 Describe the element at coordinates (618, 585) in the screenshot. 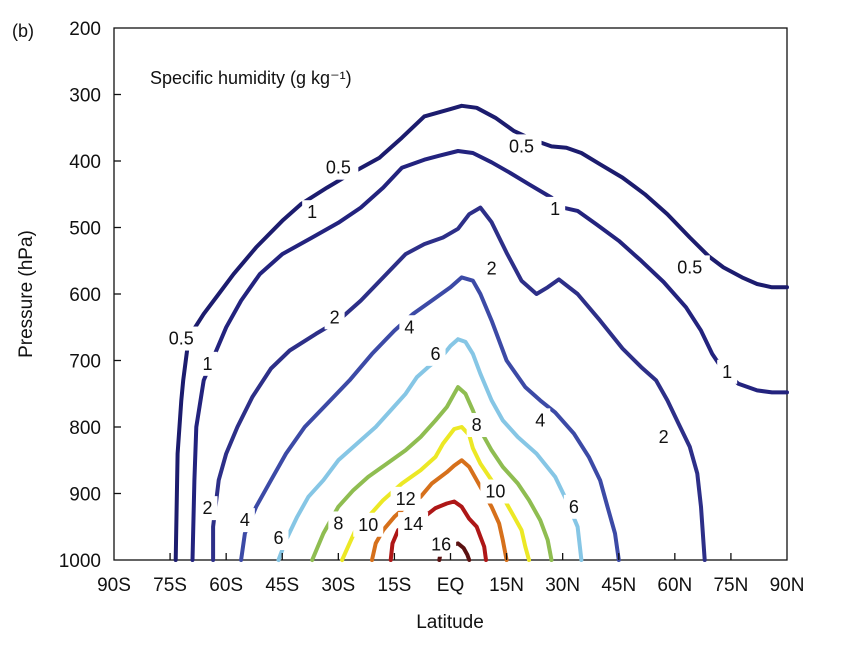

I see `x-tick-label: 45N` at that location.